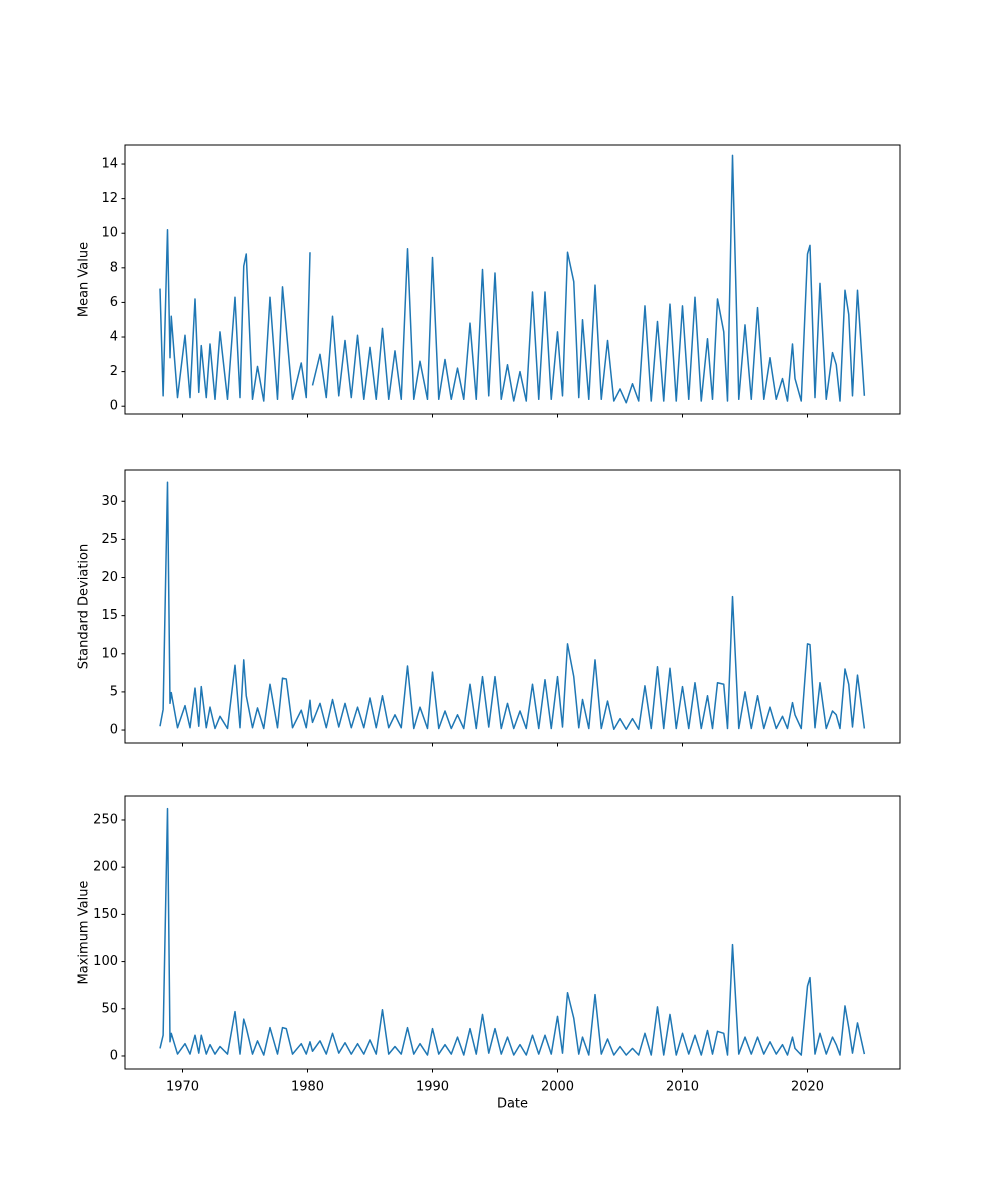  What do you see at coordinates (105, 867) in the screenshot?
I see `y-tick-label: 200` at bounding box center [105, 867].